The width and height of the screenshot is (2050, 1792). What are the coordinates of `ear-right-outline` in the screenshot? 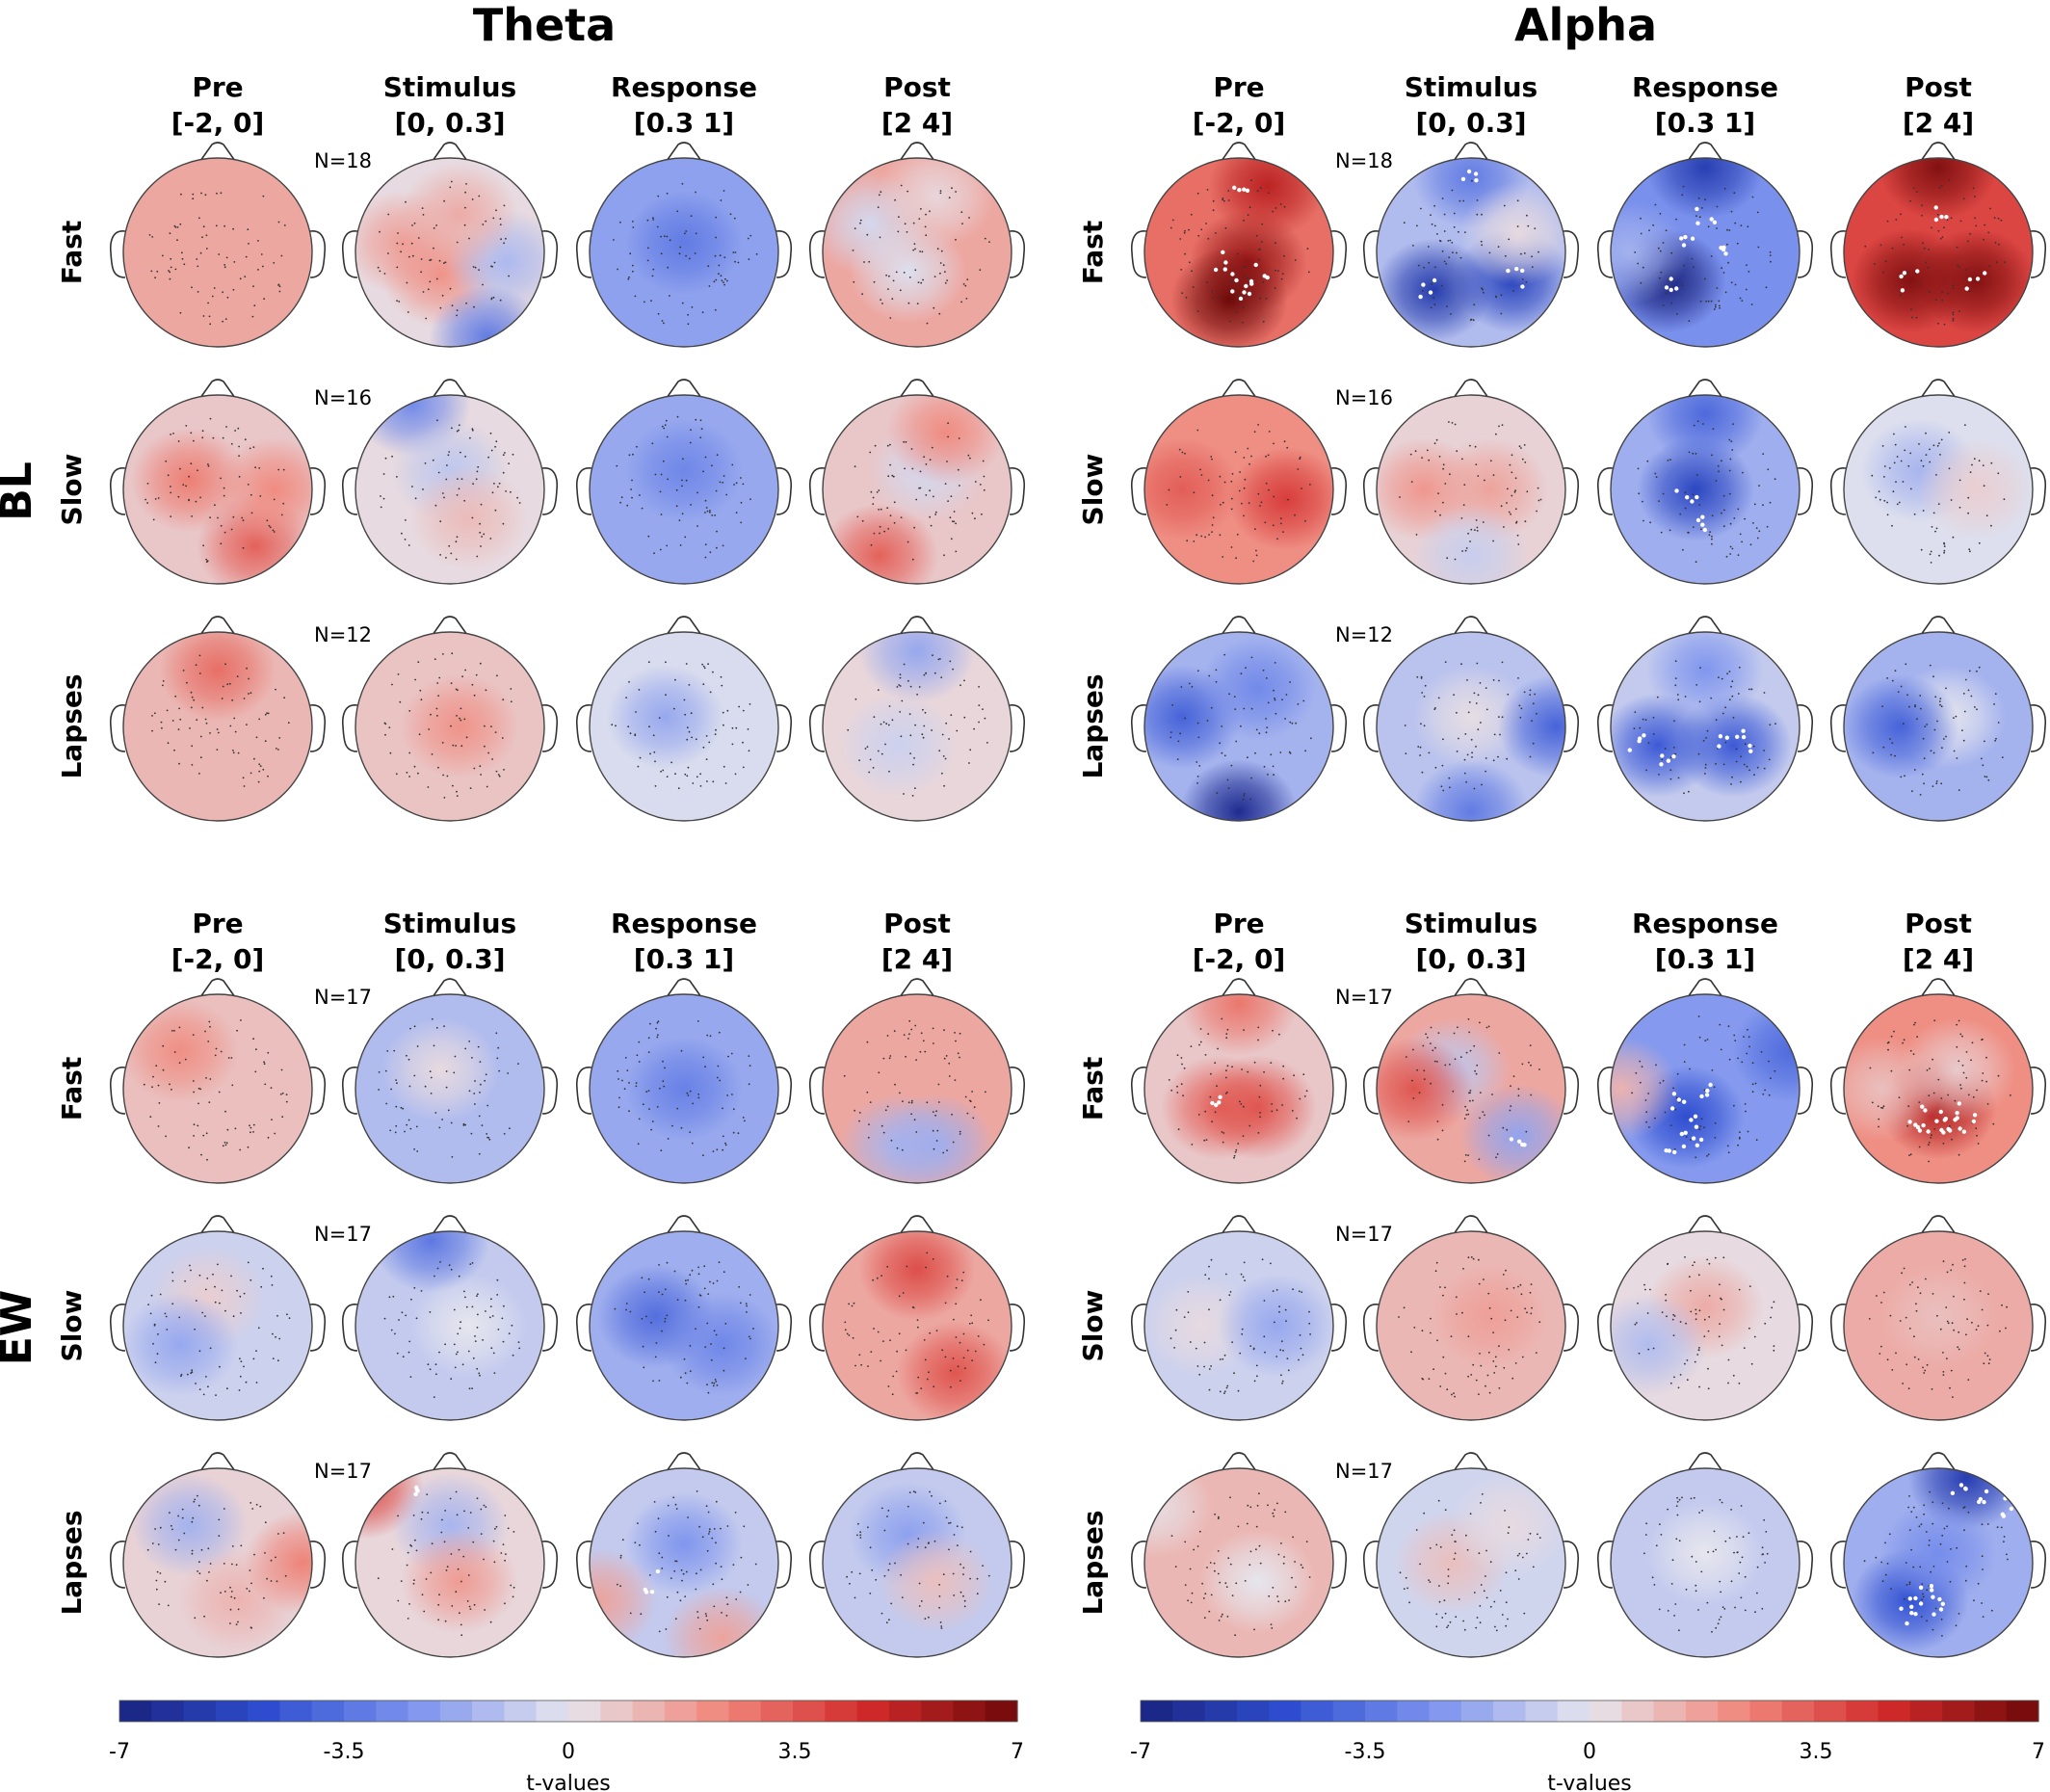 It's located at (550, 491).